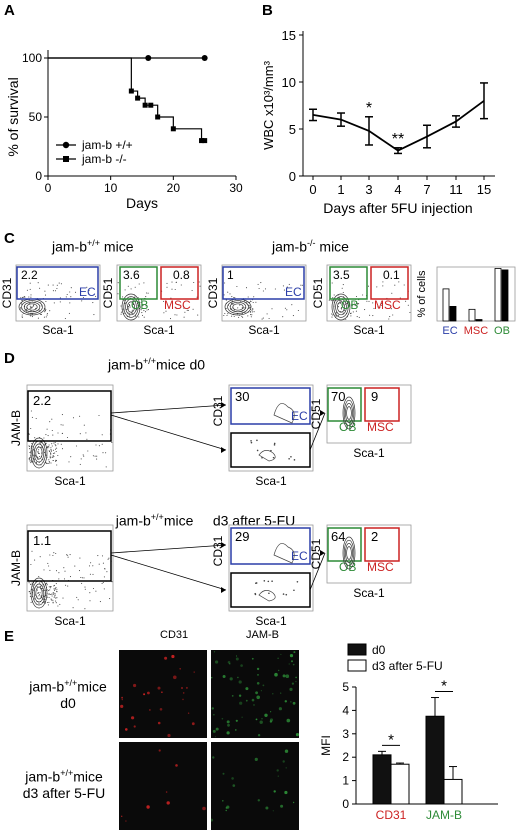  I want to click on c-plot-frame, so click(369, 293).